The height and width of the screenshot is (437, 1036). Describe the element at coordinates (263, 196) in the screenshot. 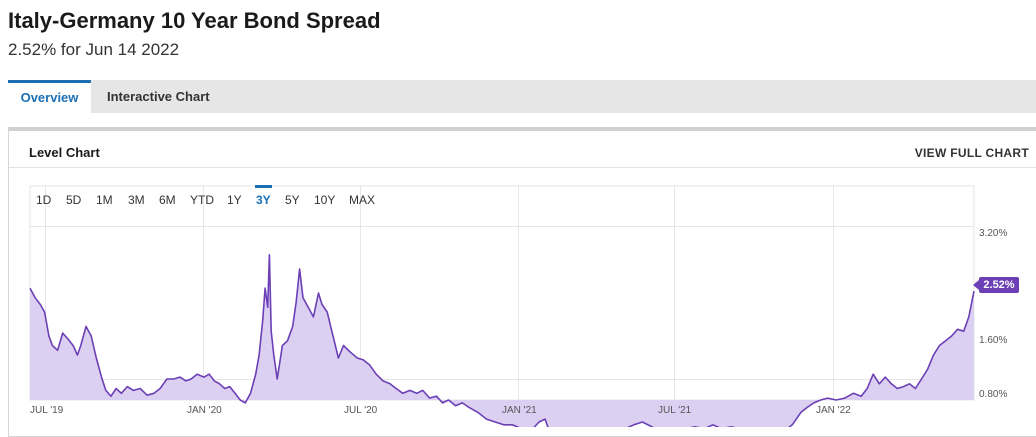

I see `range-3y: 3Y` at that location.